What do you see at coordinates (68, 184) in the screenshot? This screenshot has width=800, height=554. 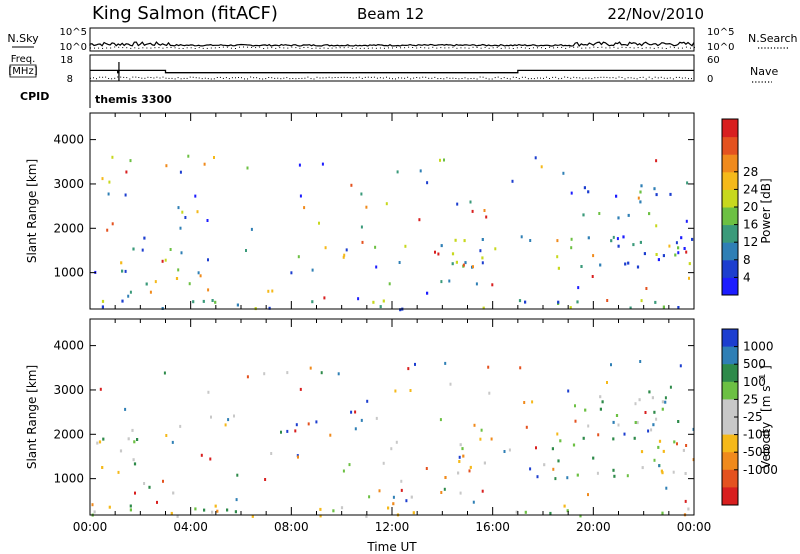 I see `y-tick-label: 3000` at bounding box center [68, 184].